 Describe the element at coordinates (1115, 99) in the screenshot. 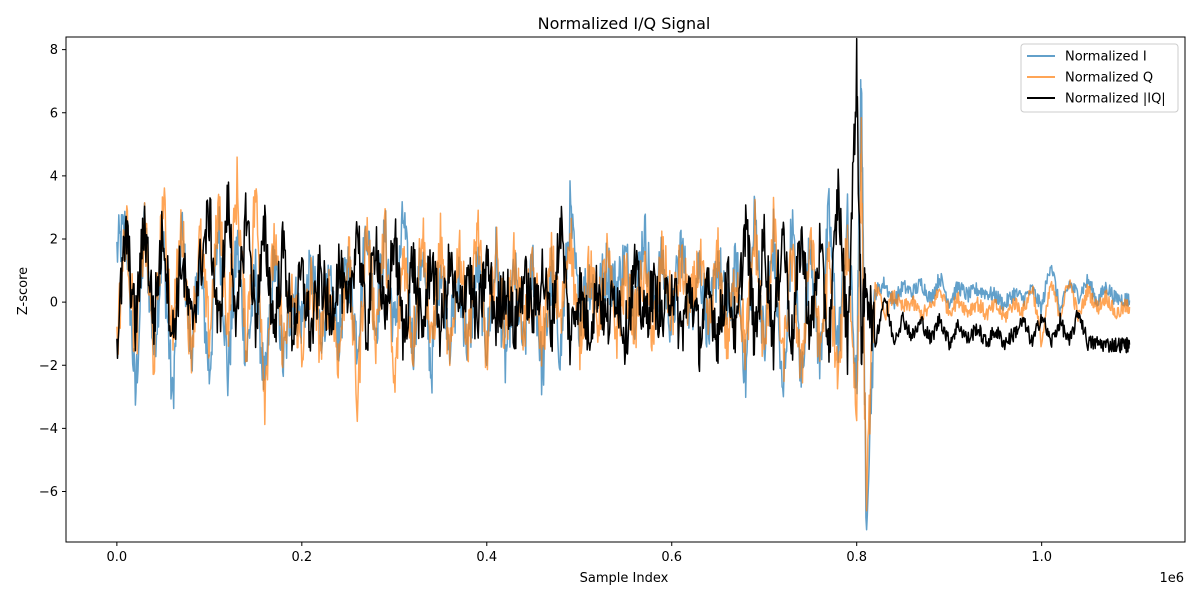

I see `legend-label: Normalized |IQ|` at that location.